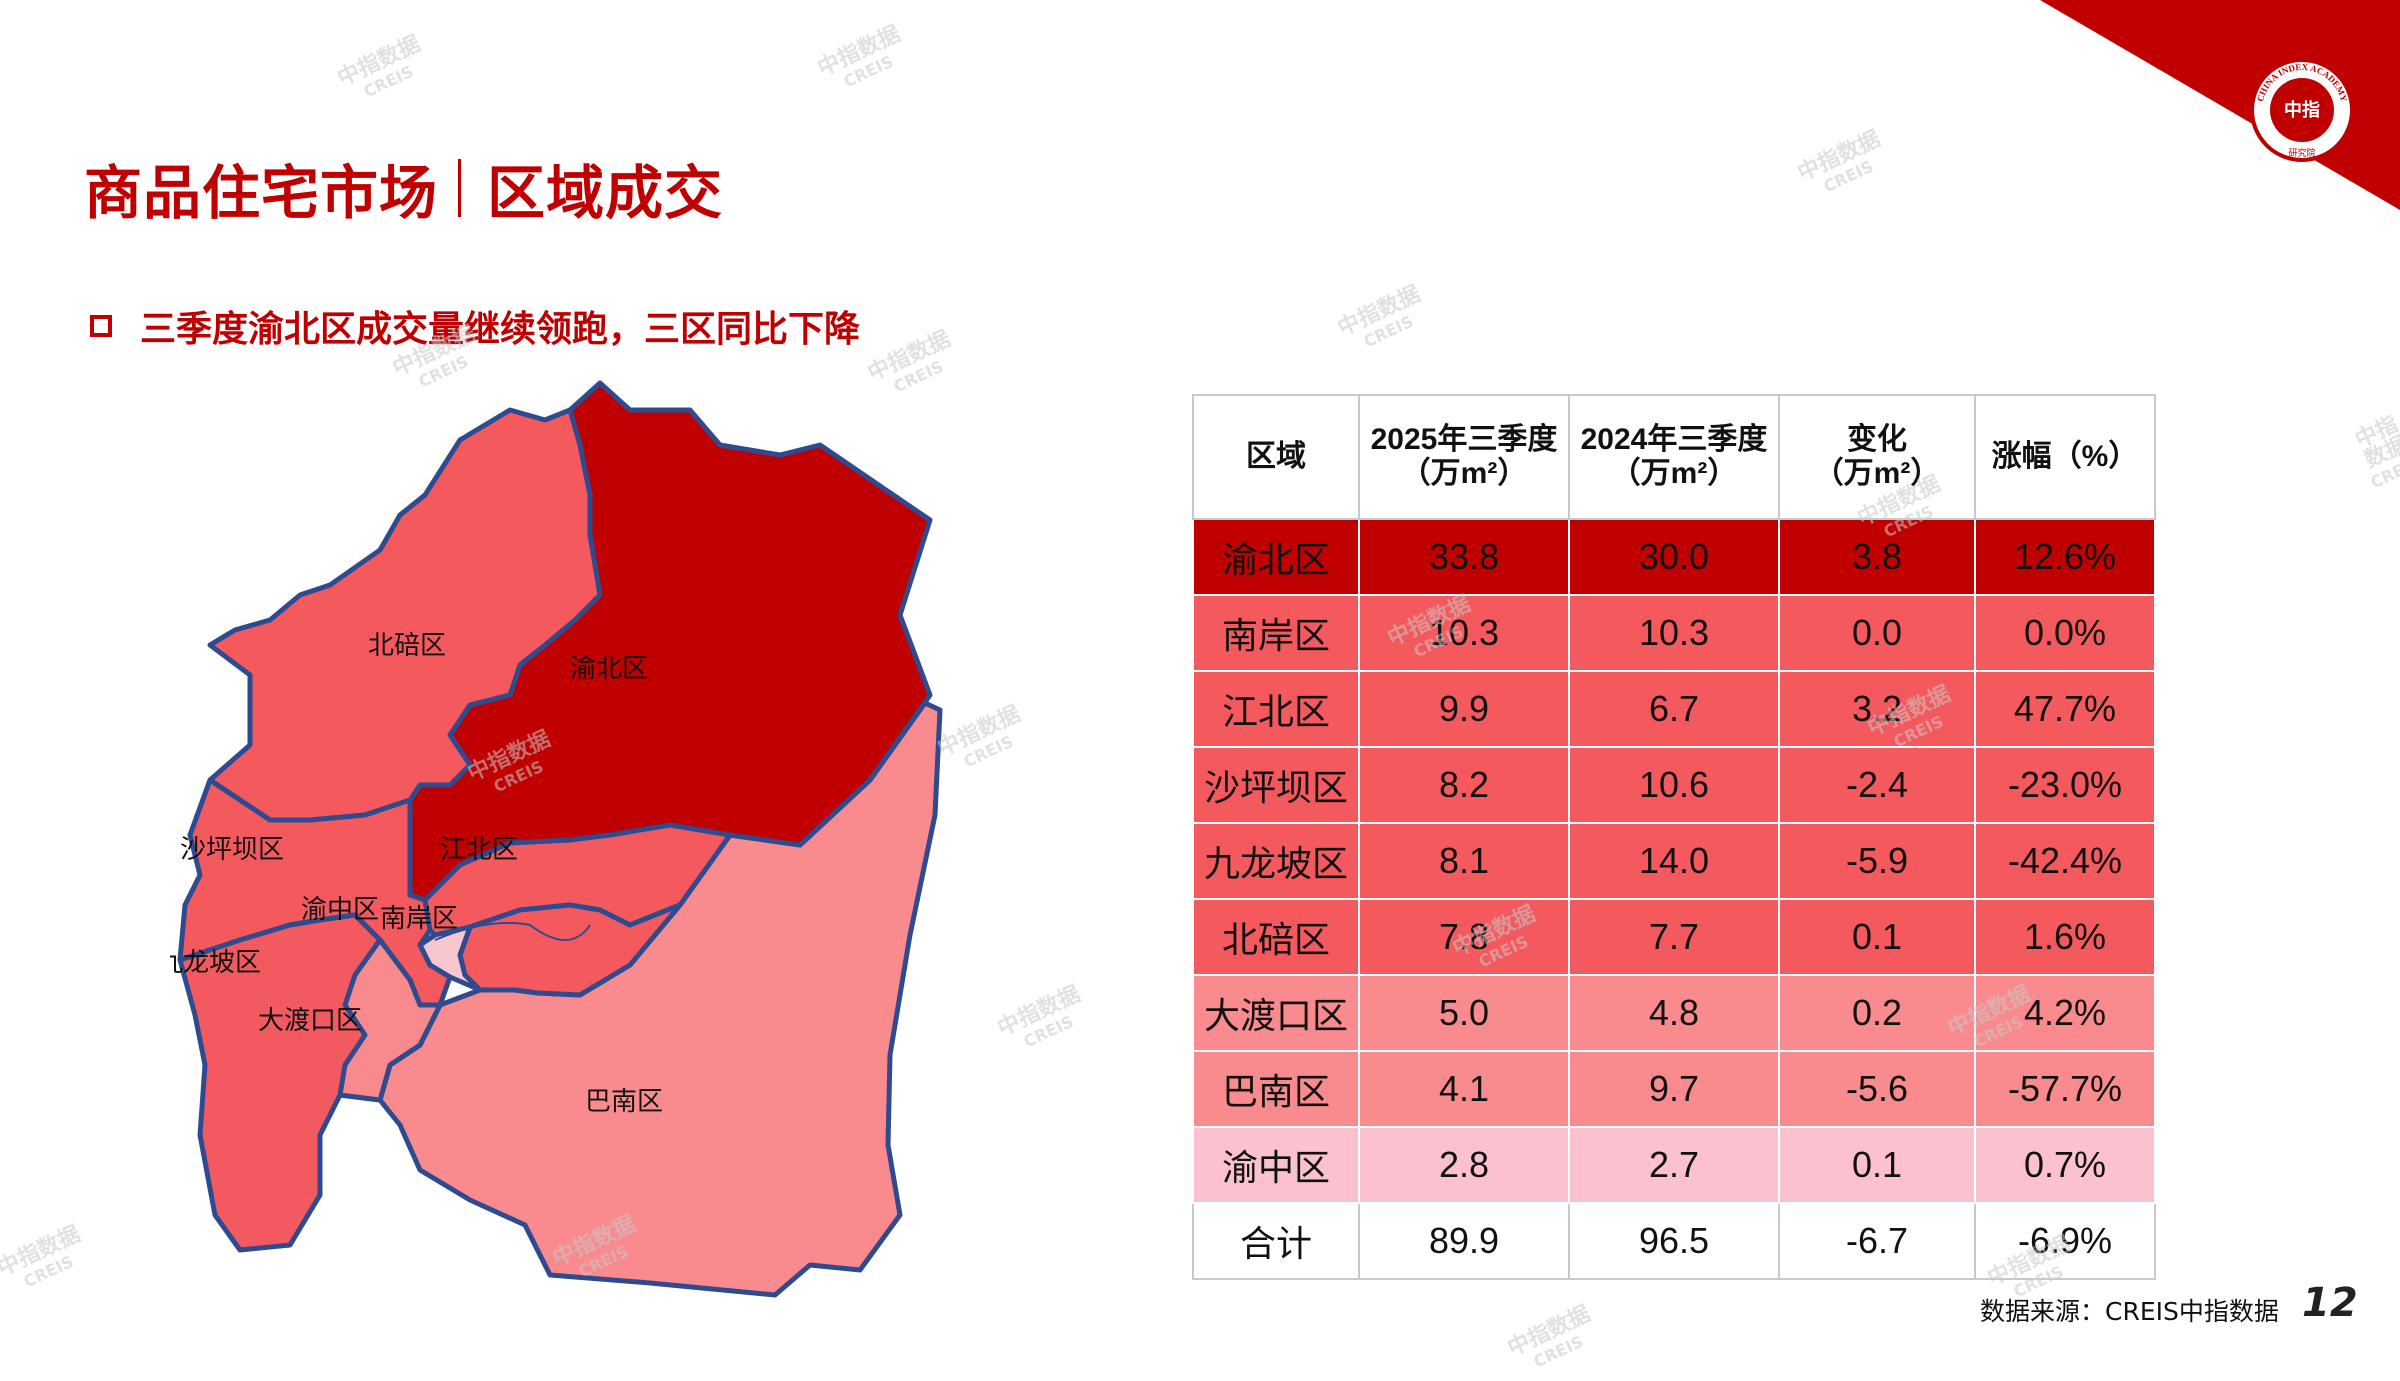  I want to click on table-cell-value: 0.2, so click(1877, 1013).